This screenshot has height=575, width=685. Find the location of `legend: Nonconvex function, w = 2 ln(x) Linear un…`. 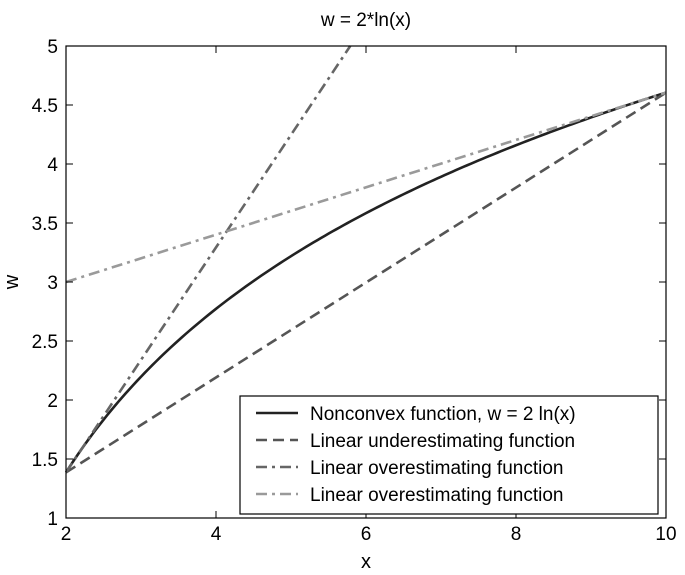

legend: Nonconvex function, w = 2 ln(x) Linear un… is located at coordinates (449, 455).